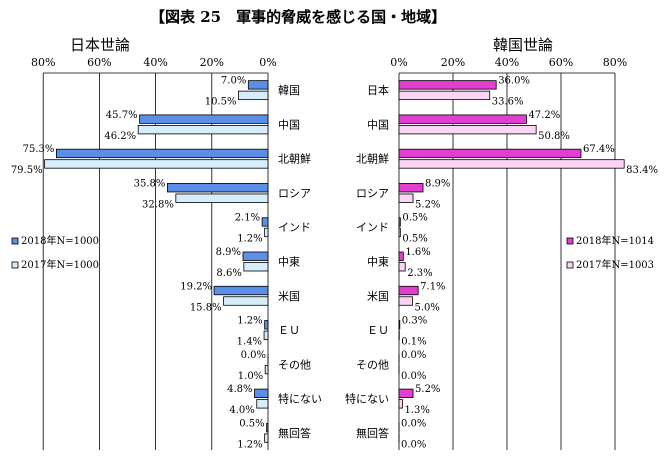 The width and height of the screenshot is (670, 464). Describe the element at coordinates (514, 81) in the screenshot. I see `right-data-label: 36.0%` at that location.